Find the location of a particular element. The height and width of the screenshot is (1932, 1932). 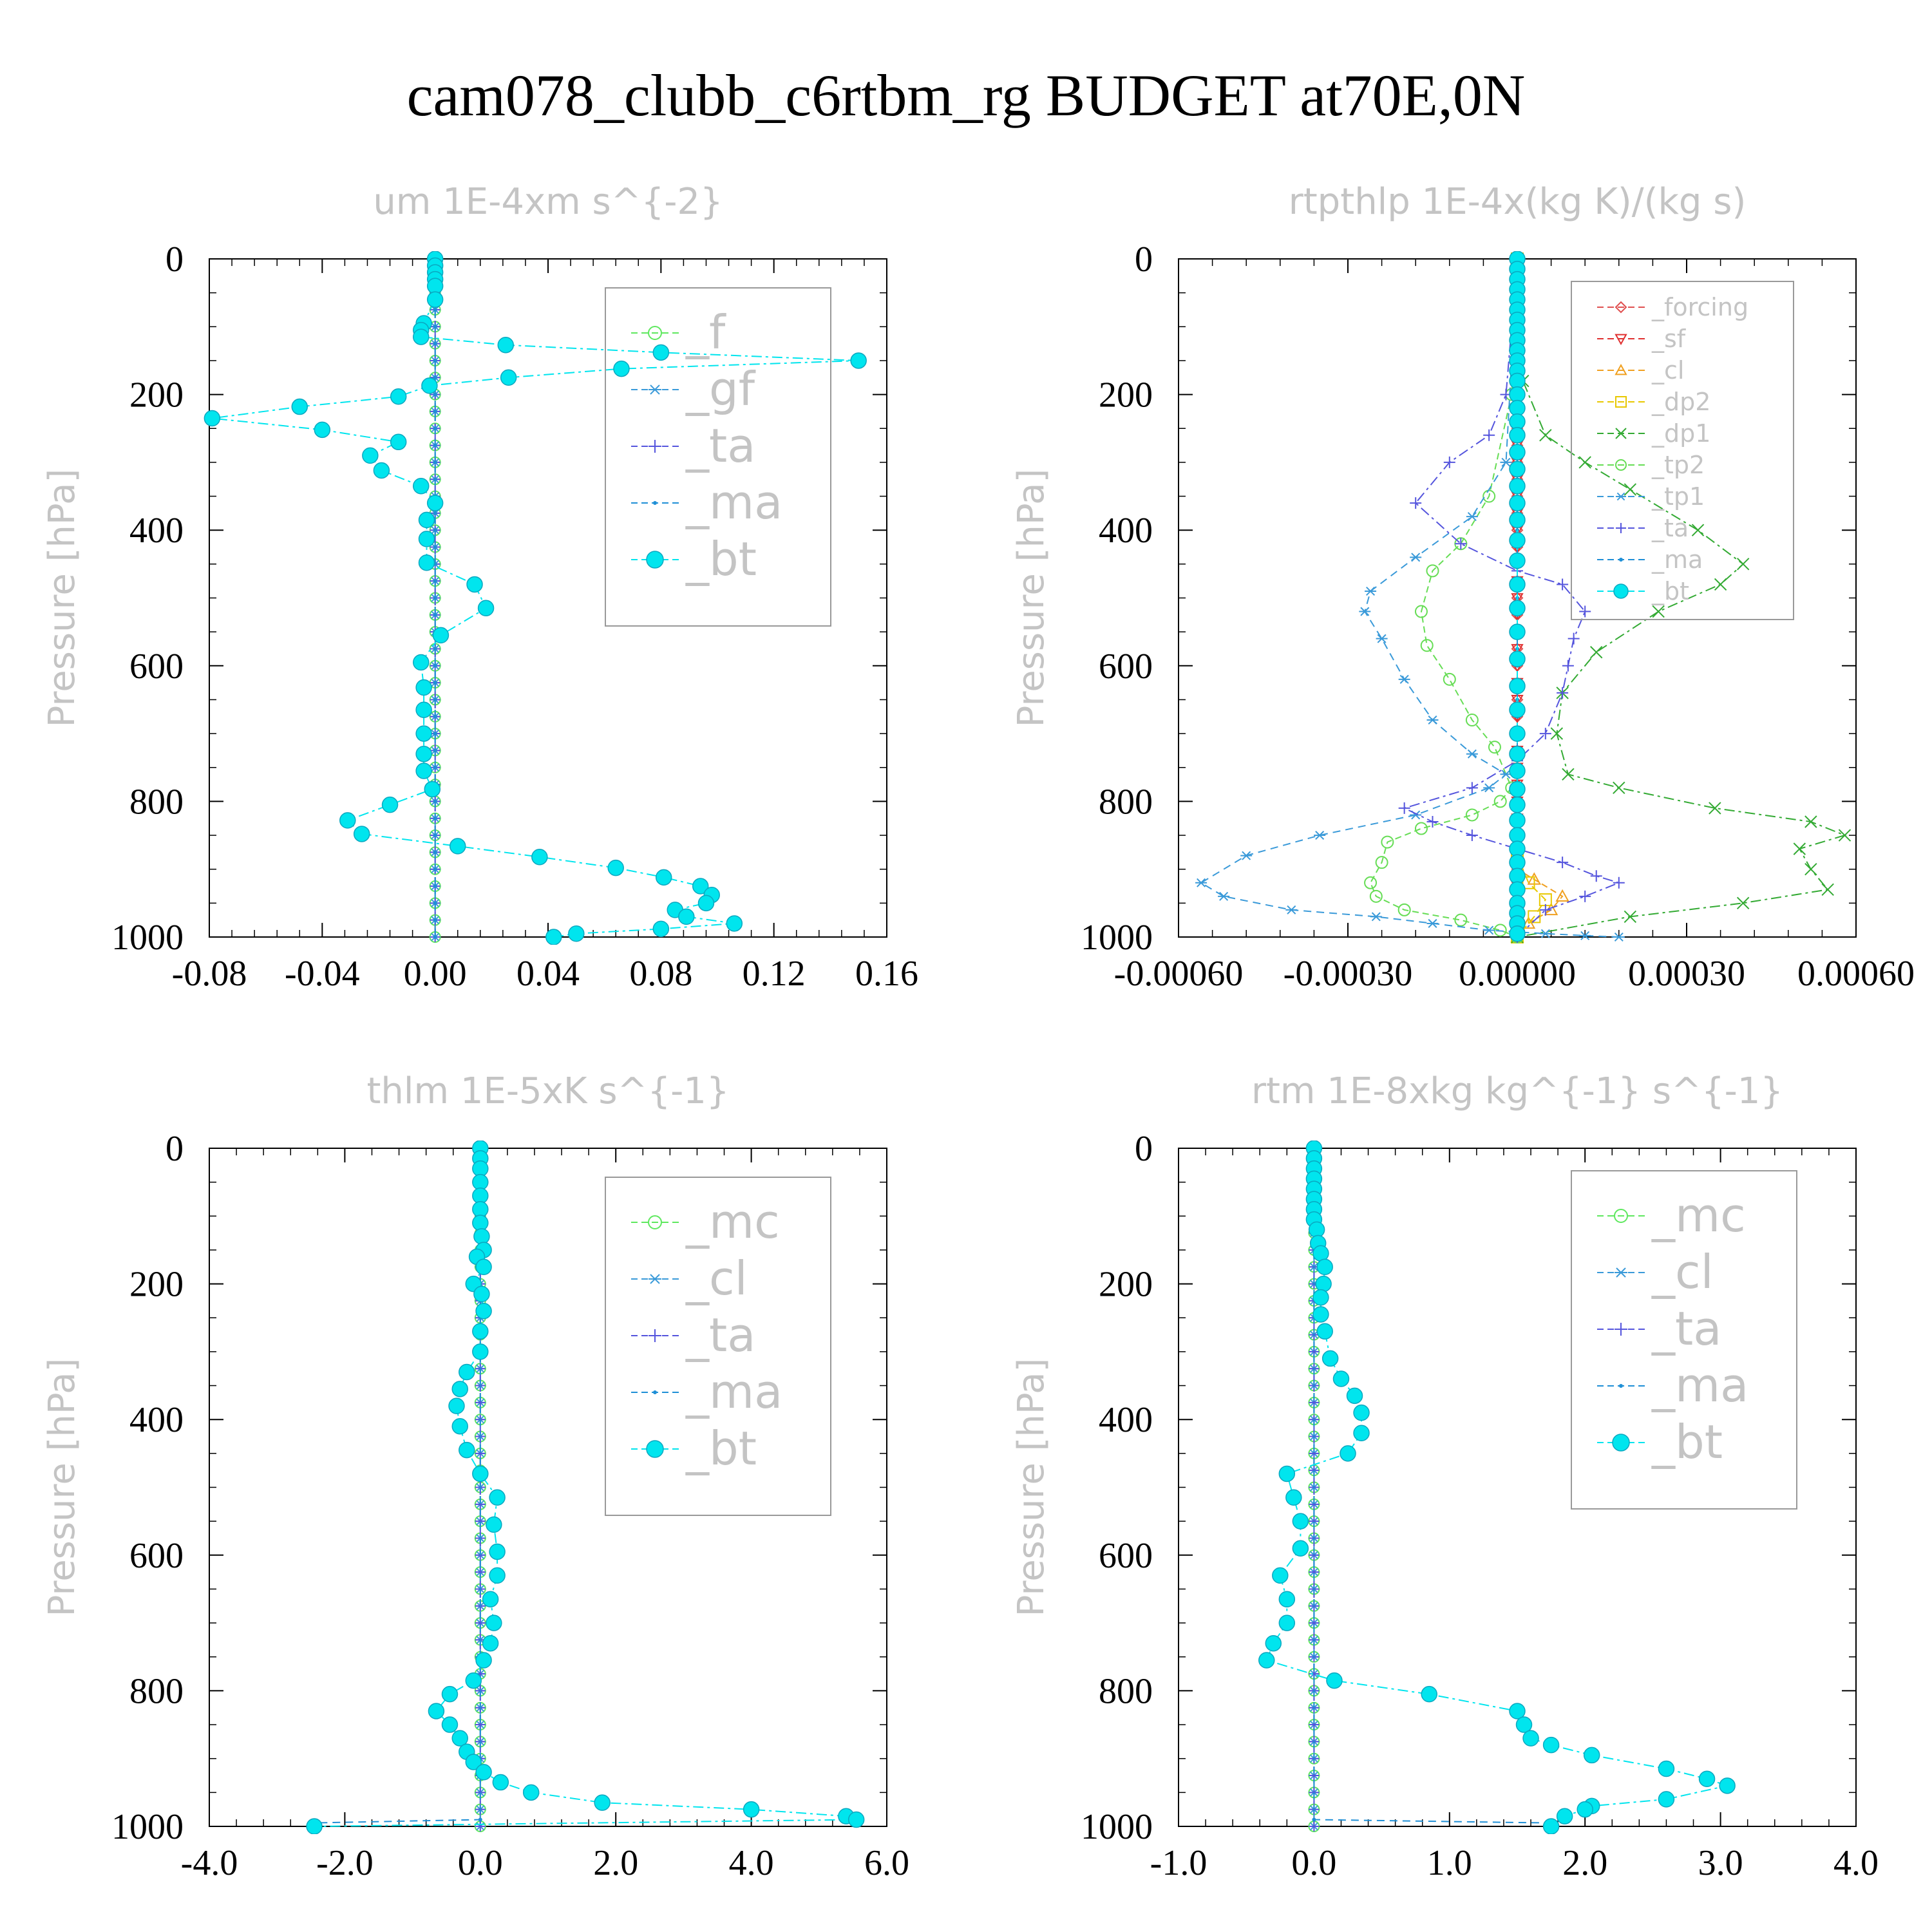

panel-title: um 1E-4xm s^{-2} is located at coordinates (548, 202).